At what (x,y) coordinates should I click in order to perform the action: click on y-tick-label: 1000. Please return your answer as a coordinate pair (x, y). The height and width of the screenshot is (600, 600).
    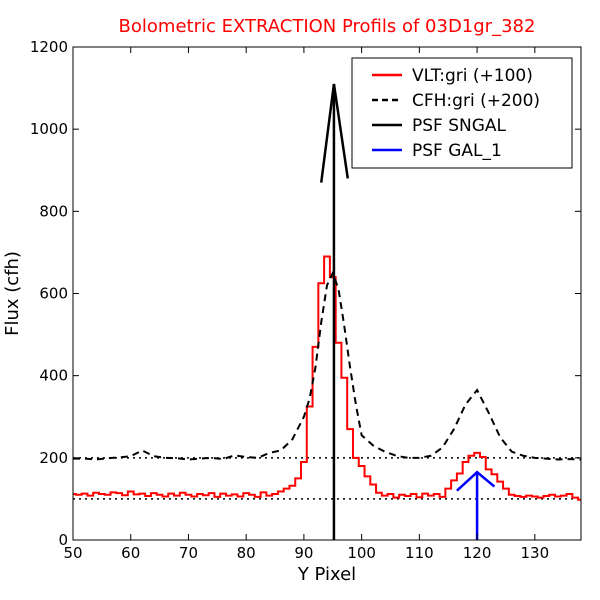
    Looking at the image, I should click on (49, 129).